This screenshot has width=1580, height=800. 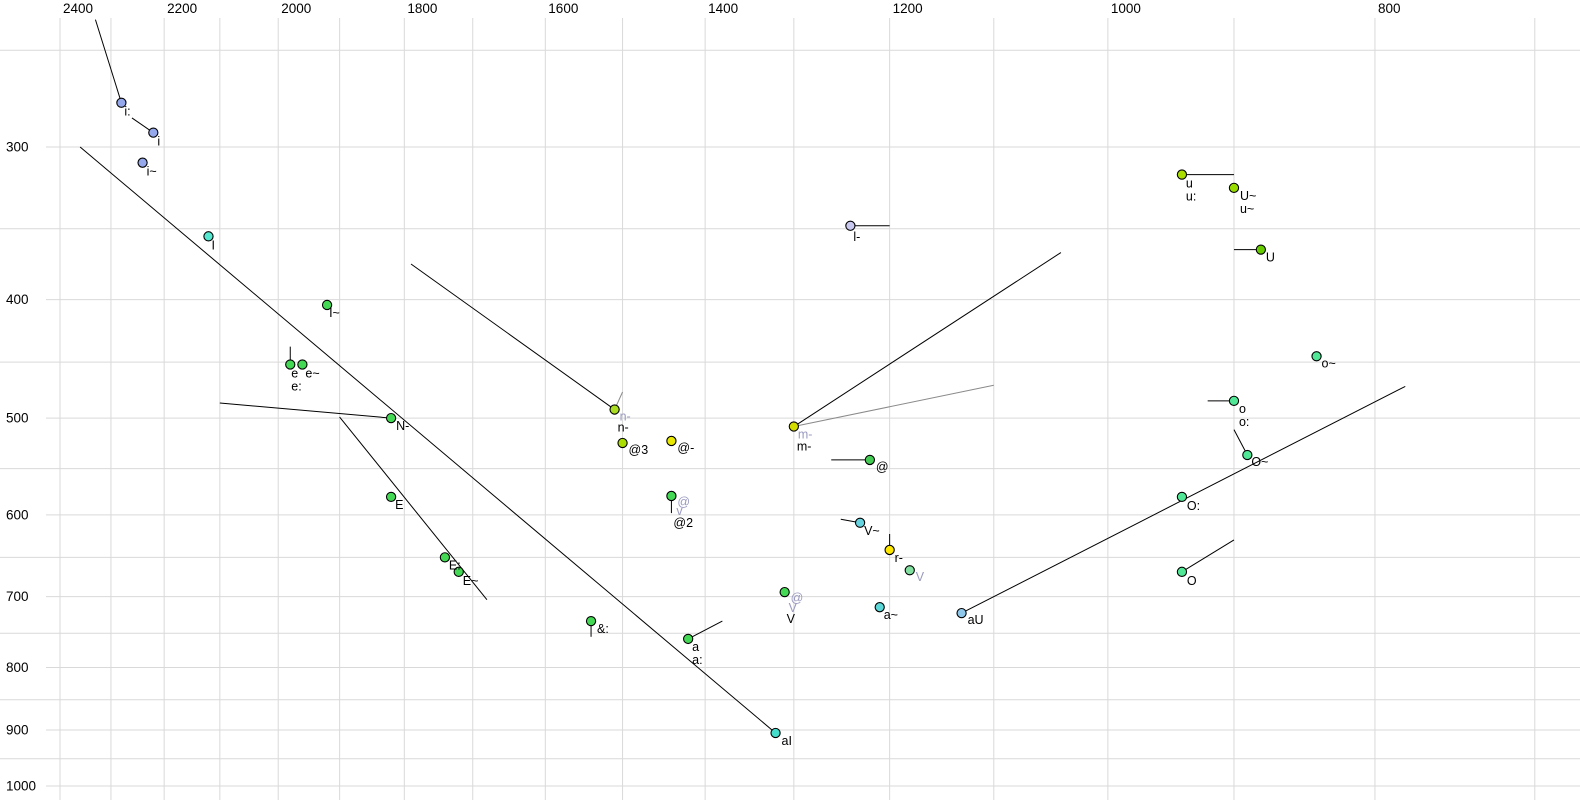 I want to click on y-axis-tick-label: 500, so click(x=17, y=418).